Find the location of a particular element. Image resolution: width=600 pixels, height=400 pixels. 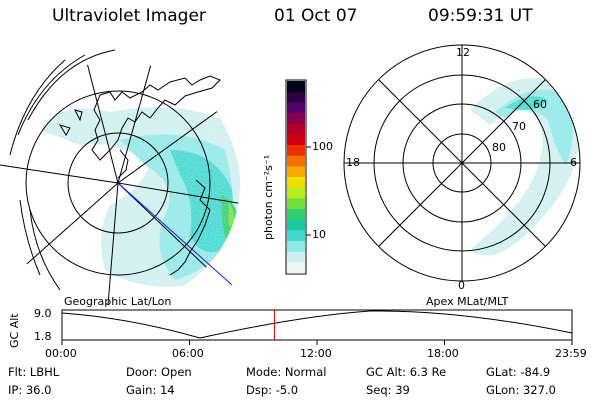

mlt-label-top: 12 is located at coordinates (463, 52).